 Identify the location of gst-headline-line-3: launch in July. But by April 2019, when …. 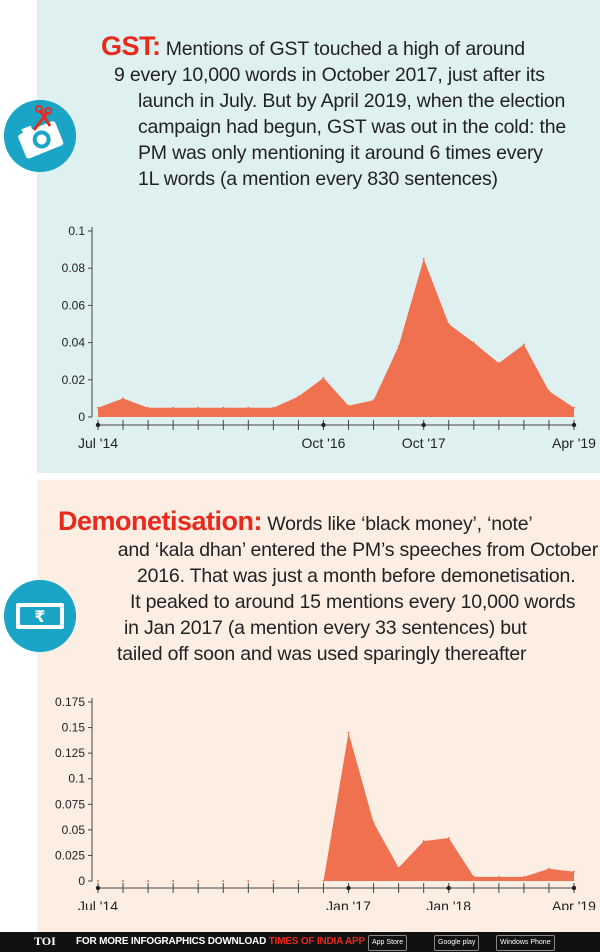
(352, 101).